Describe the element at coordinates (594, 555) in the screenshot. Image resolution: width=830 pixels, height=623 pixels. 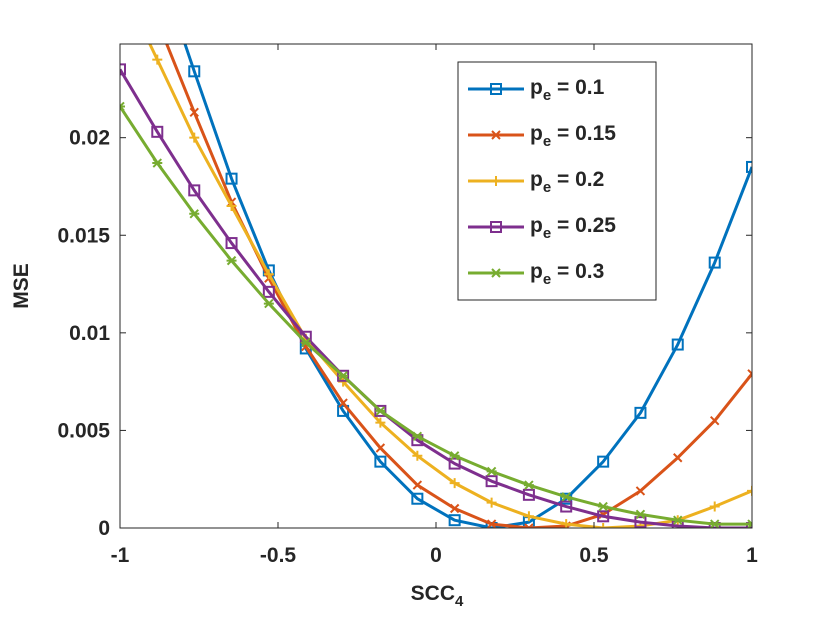
I see `x-tick-label: 0.5` at that location.